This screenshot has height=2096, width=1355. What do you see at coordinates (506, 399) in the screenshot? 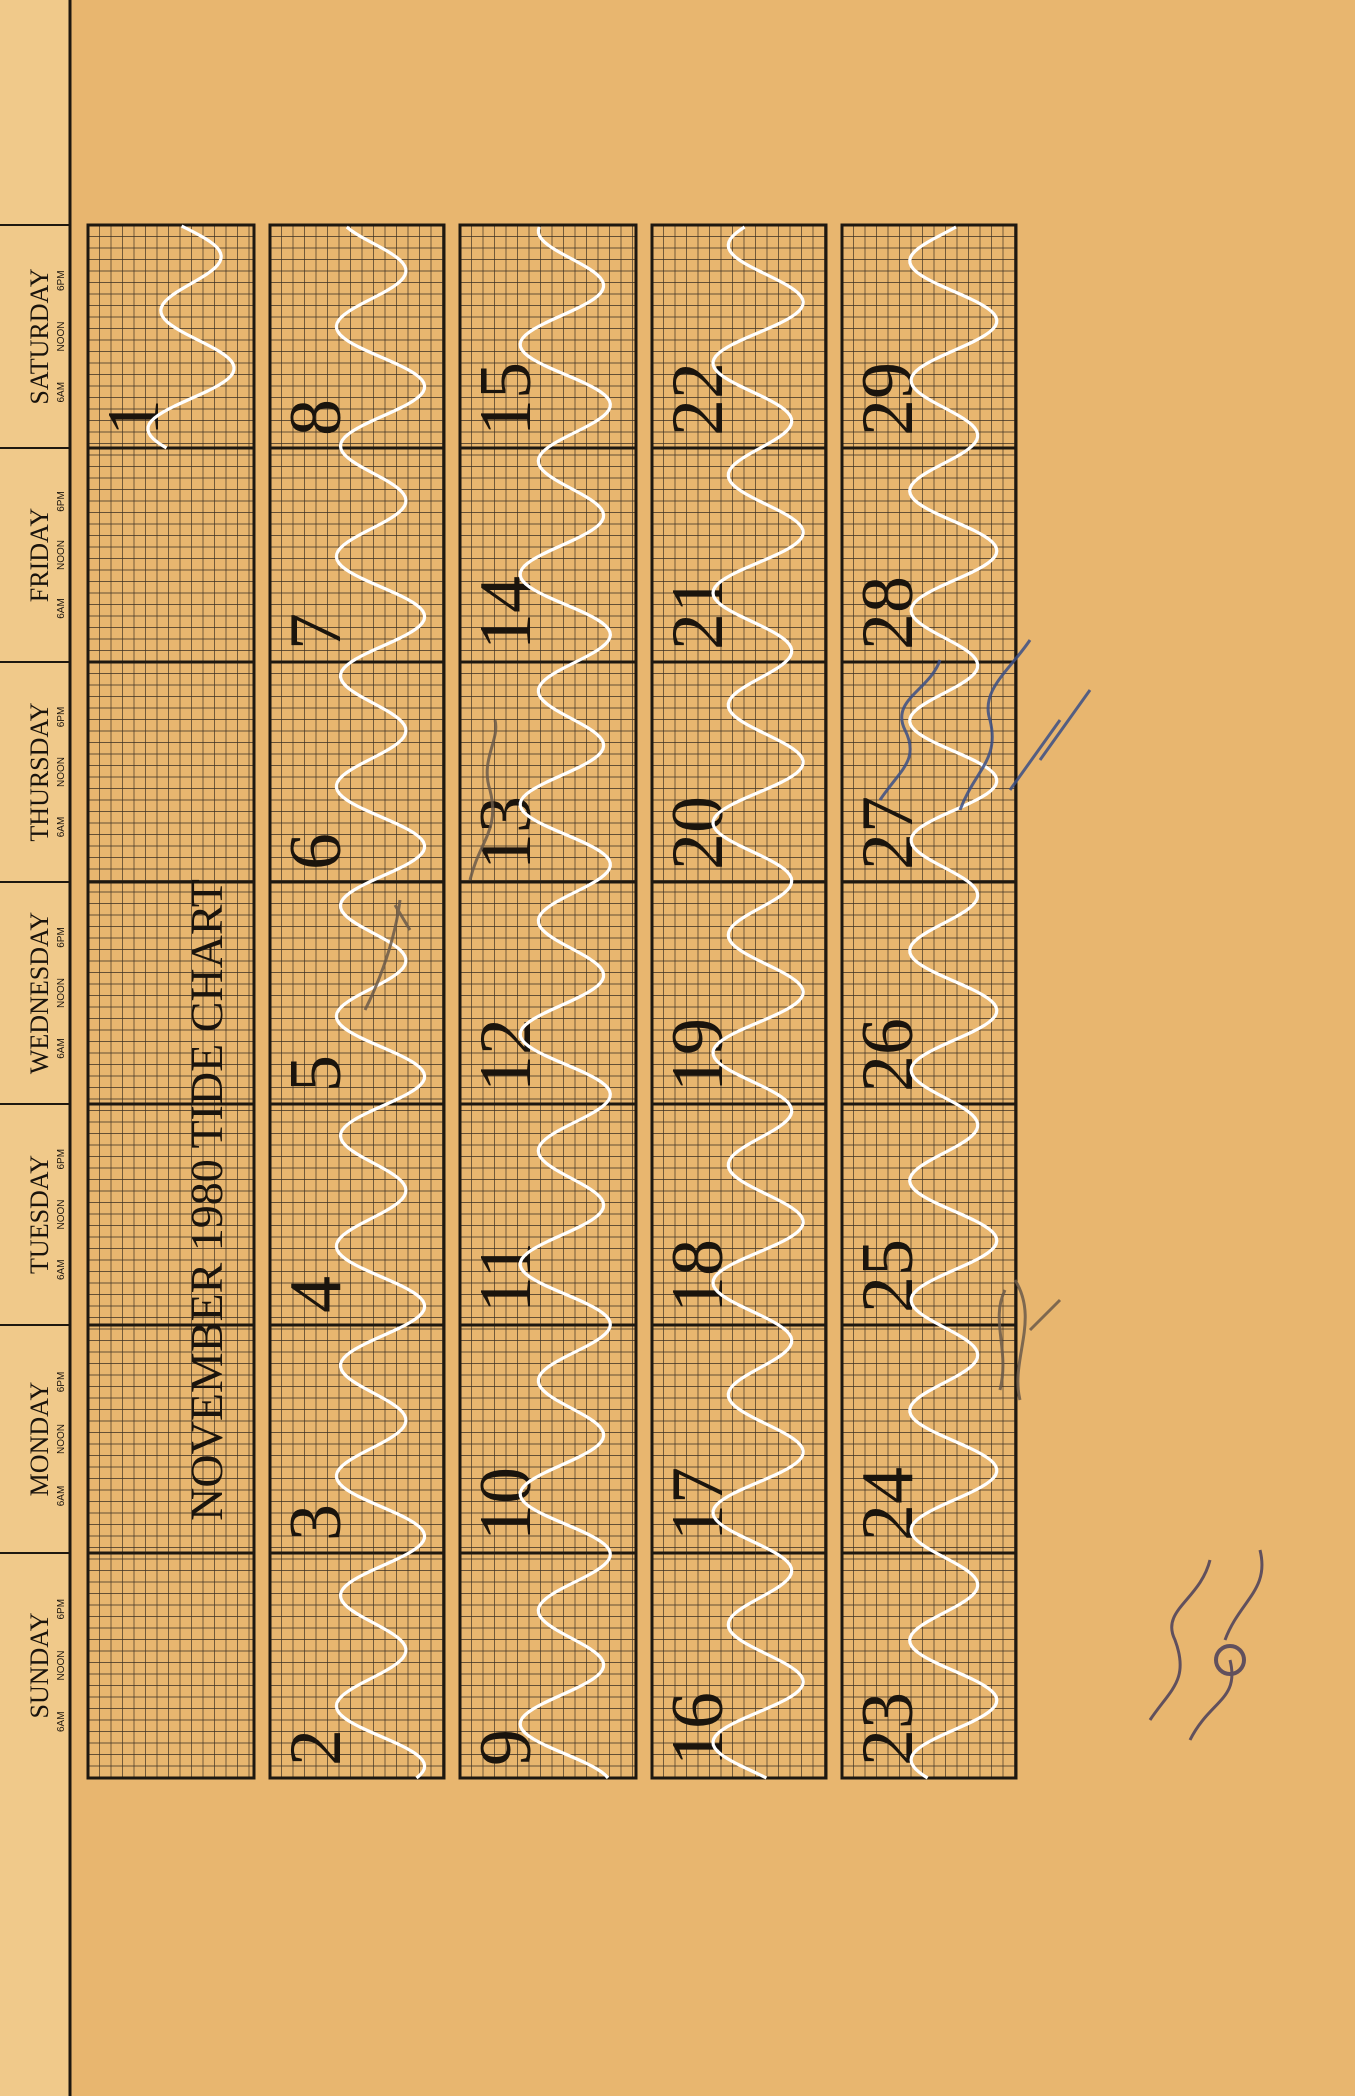
I see `day-number: 15` at bounding box center [506, 399].